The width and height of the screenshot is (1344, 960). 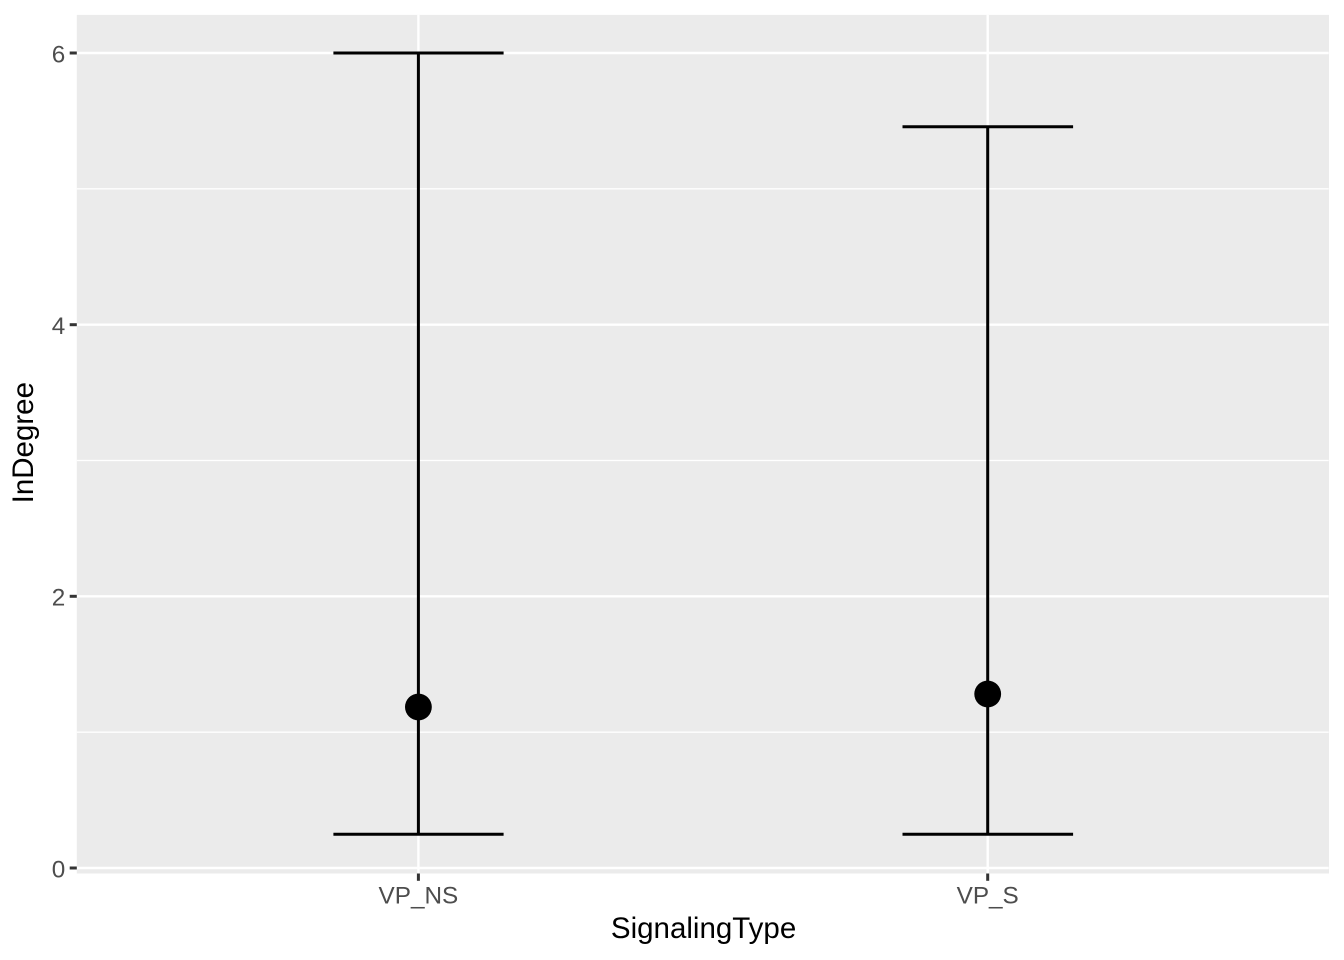 What do you see at coordinates (419, 896) in the screenshot?
I see `svg-text: VP_NS` at bounding box center [419, 896].